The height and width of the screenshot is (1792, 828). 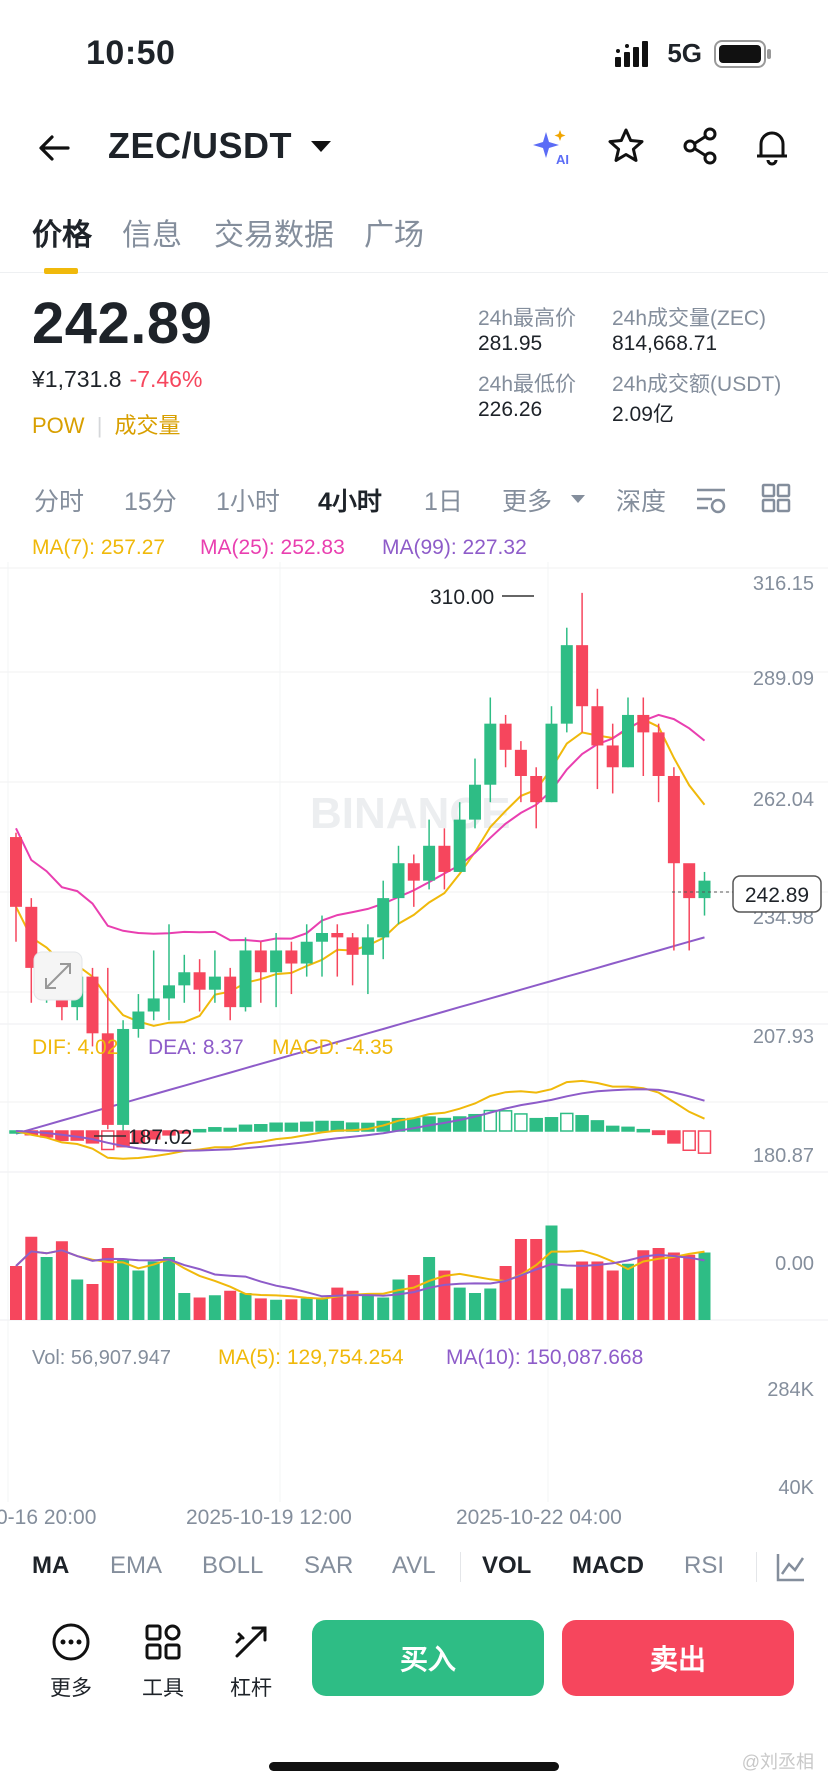 I want to click on tab-square: 广场, so click(x=394, y=235).